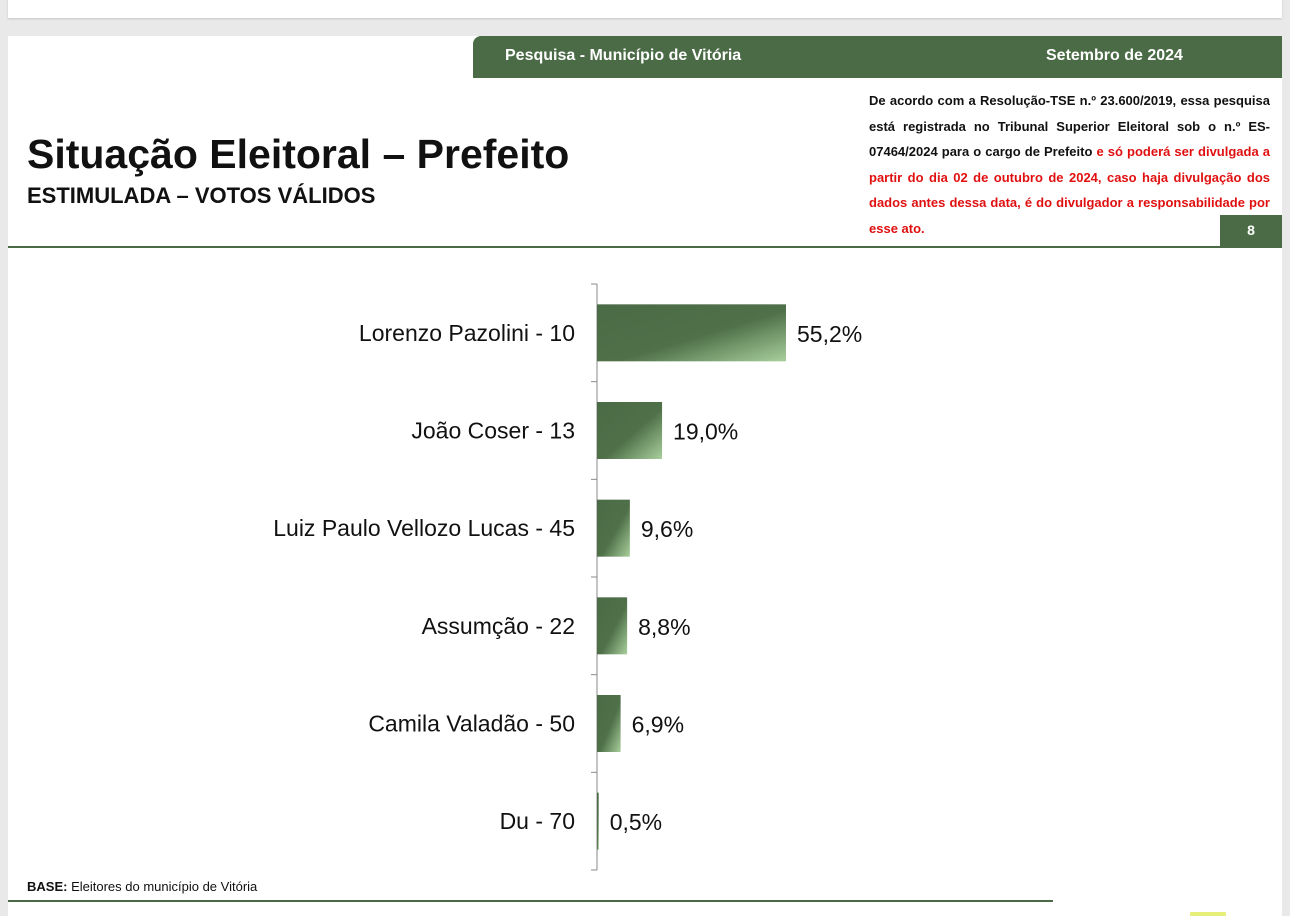 The image size is (1290, 916). Describe the element at coordinates (667, 529) in the screenshot. I see `value-label: 9,6%` at that location.